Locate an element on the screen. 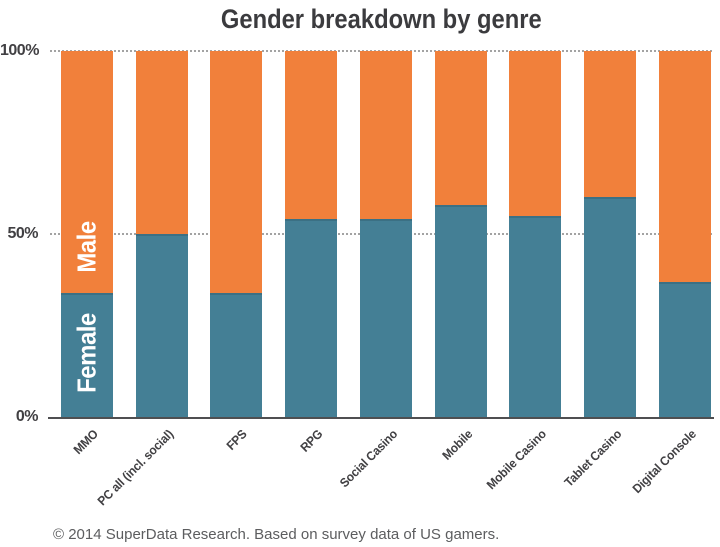 Image resolution: width=720 pixels, height=547 pixels. series-label-female: Female is located at coordinates (86, 353).